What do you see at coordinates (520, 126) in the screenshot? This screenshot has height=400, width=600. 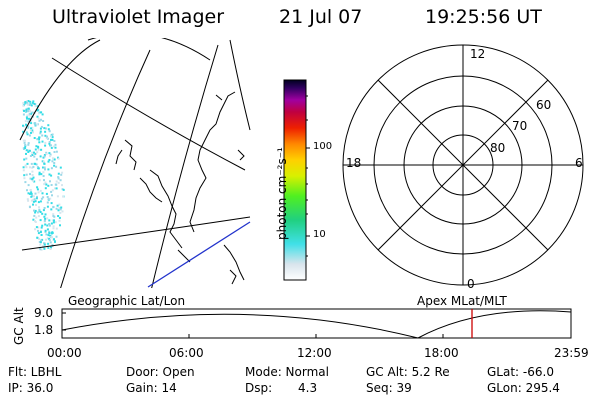 I see `lat-label-70: 70` at bounding box center [520, 126].